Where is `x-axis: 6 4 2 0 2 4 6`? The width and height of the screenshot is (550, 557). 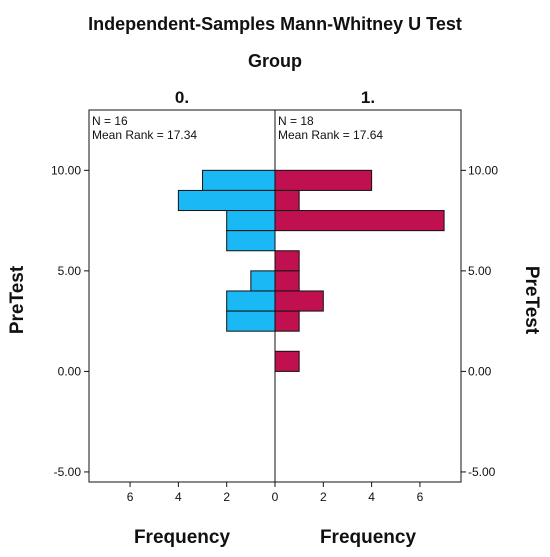 x-axis: 6 4 2 0 2 4 6 is located at coordinates (275, 493).